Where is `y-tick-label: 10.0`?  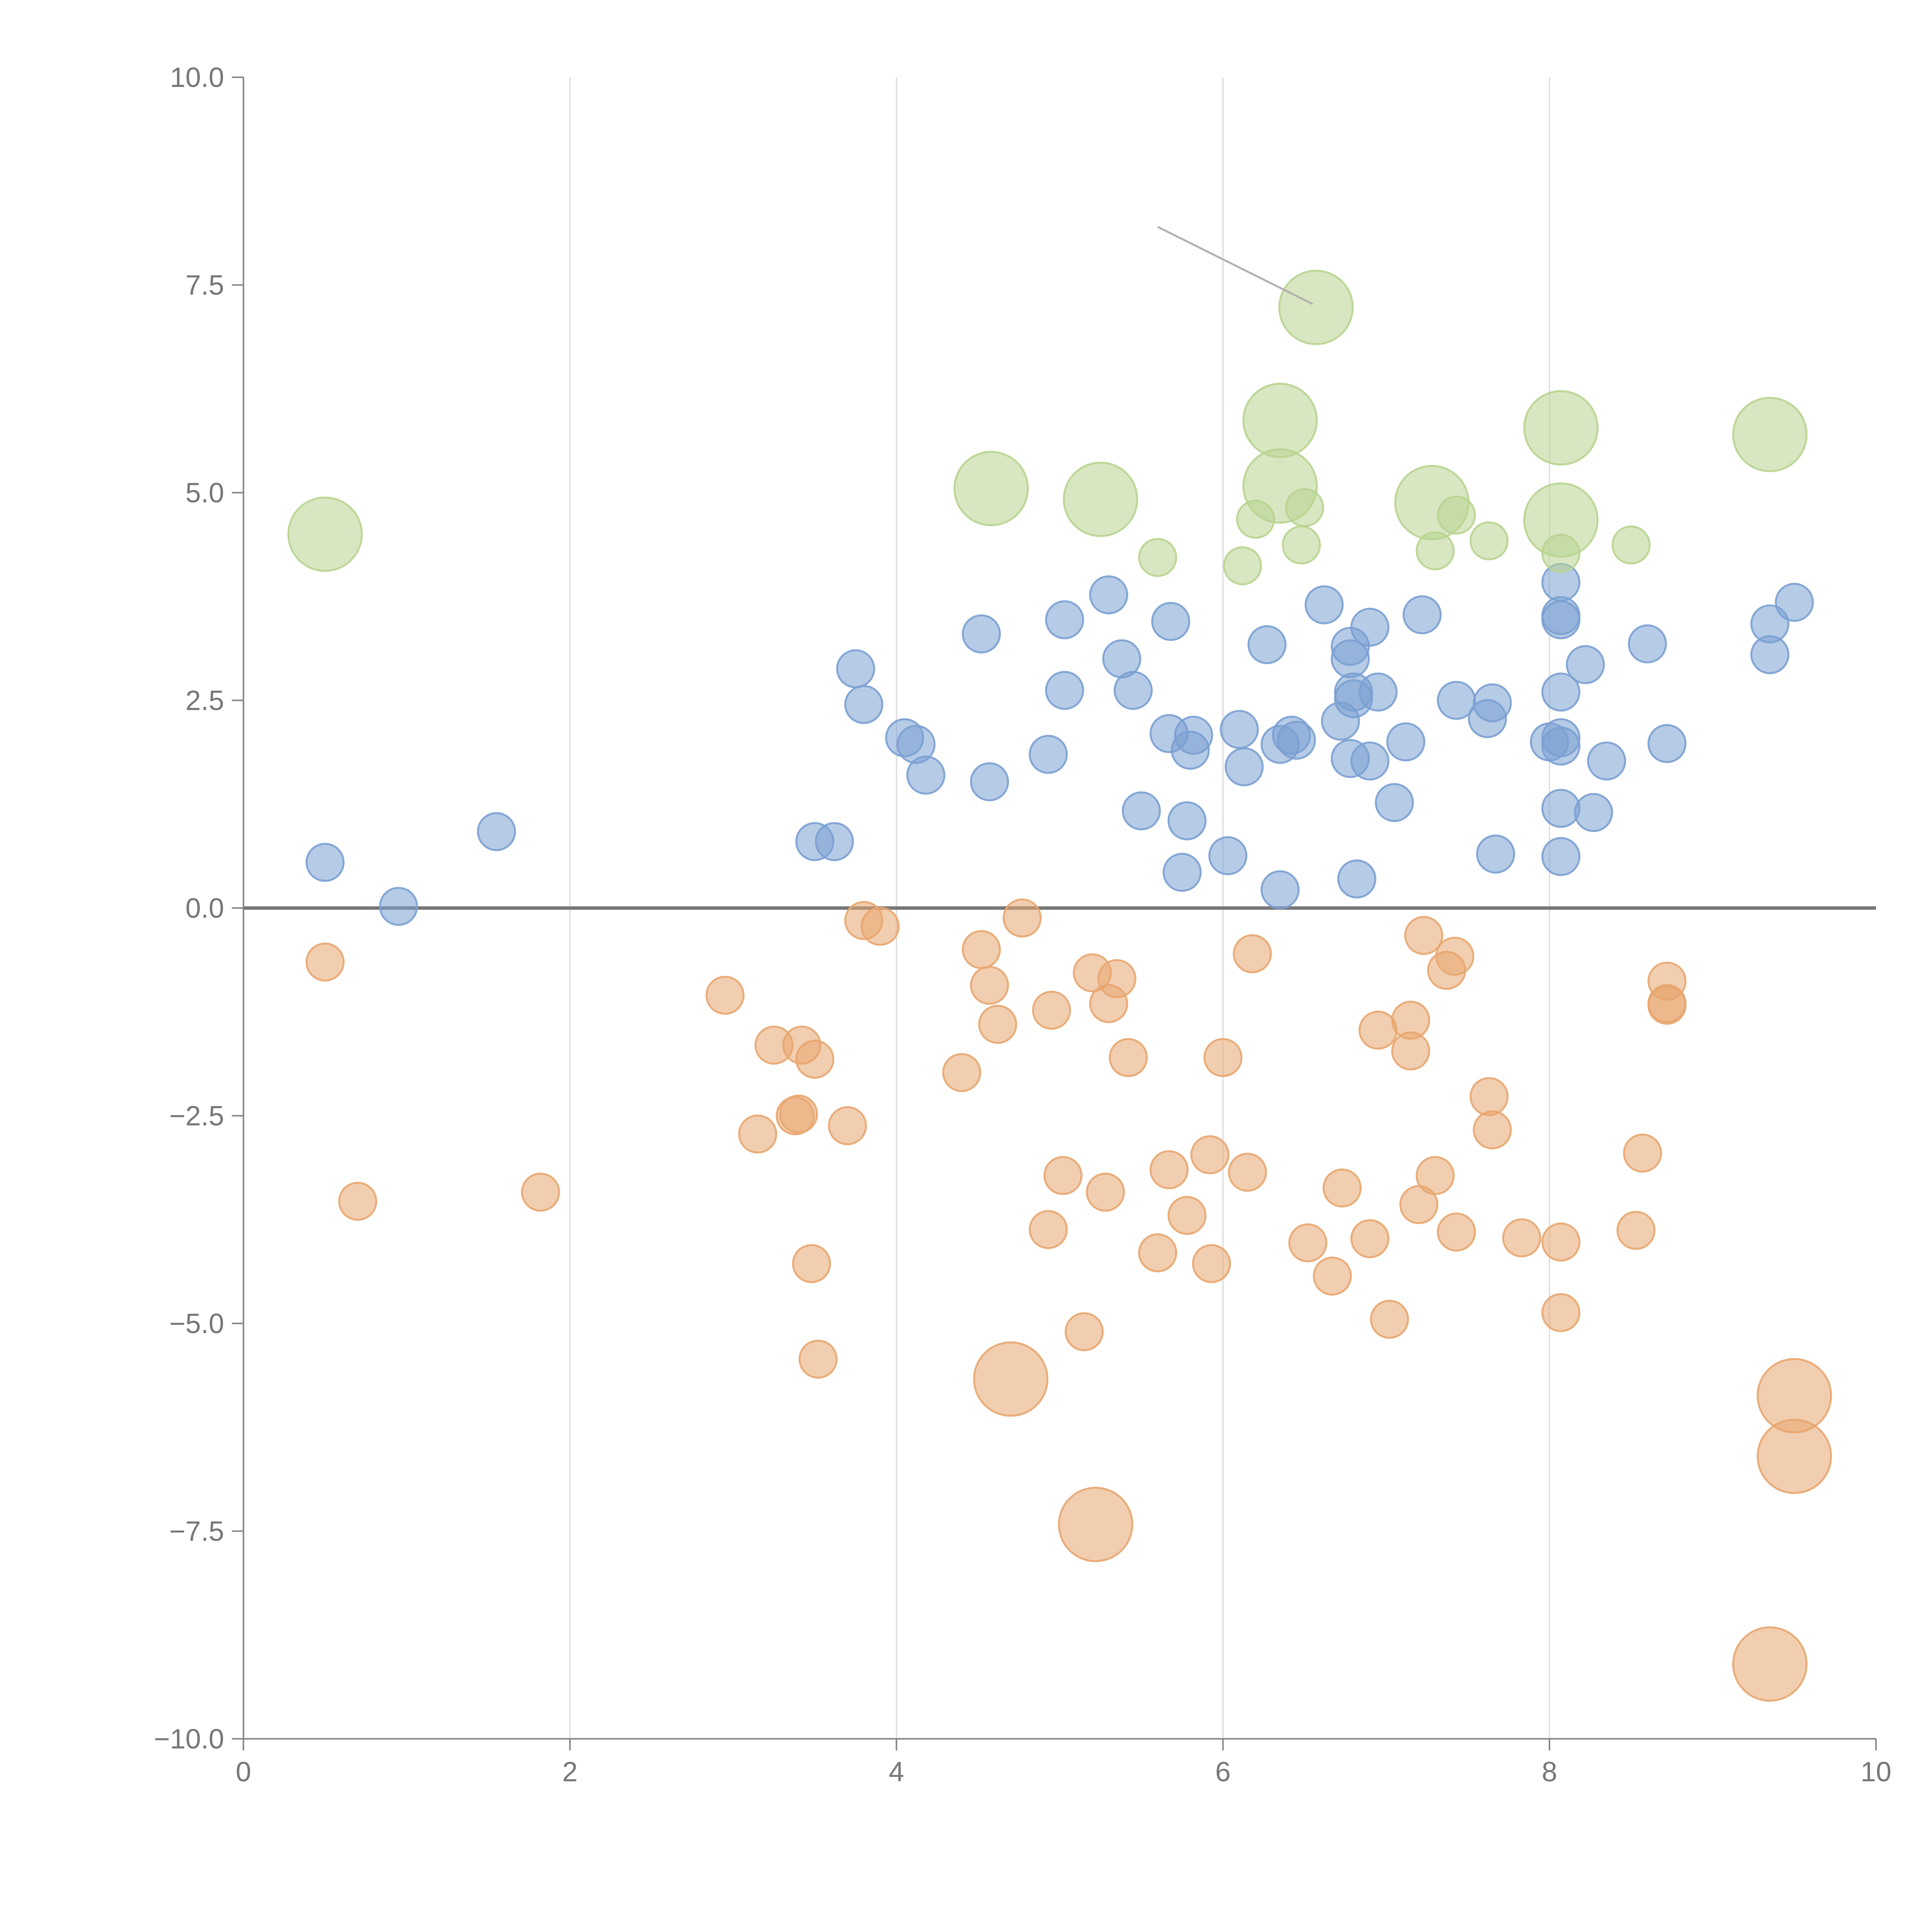 y-tick-label: 10.0 is located at coordinates (197, 78).